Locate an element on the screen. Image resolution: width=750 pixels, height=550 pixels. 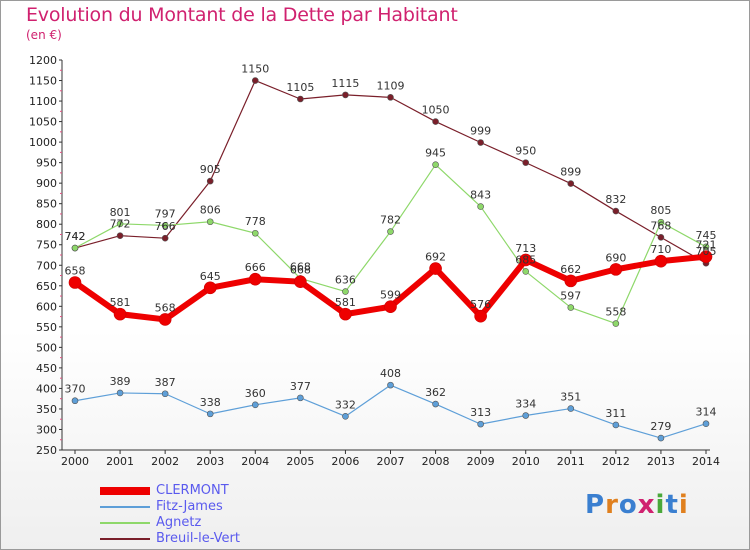
data-label-fitz-james: 338 is located at coordinates (210, 402).